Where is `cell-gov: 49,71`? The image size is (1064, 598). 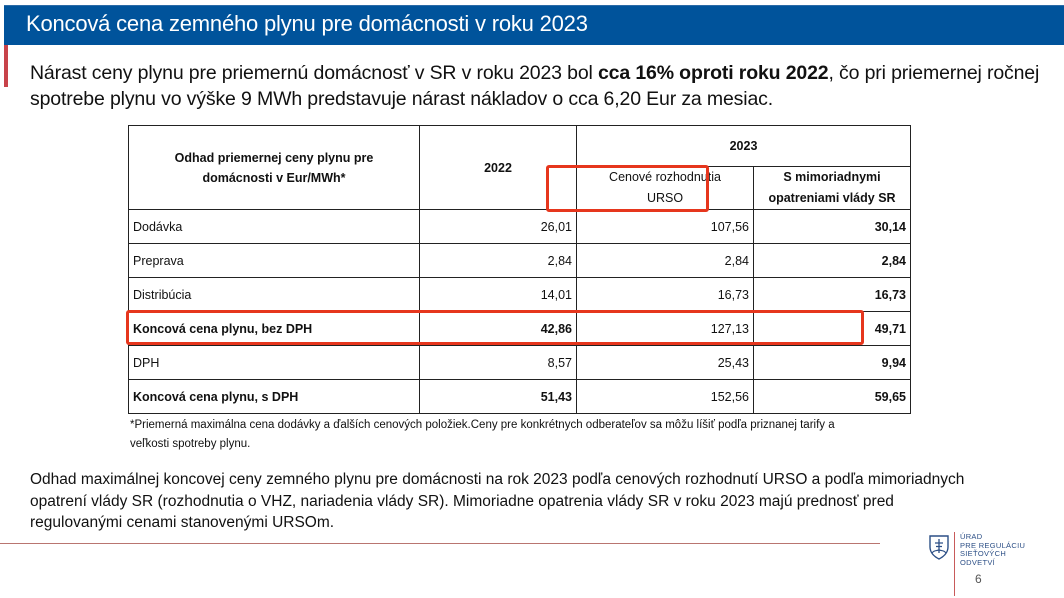
cell-gov: 49,71 is located at coordinates (832, 328).